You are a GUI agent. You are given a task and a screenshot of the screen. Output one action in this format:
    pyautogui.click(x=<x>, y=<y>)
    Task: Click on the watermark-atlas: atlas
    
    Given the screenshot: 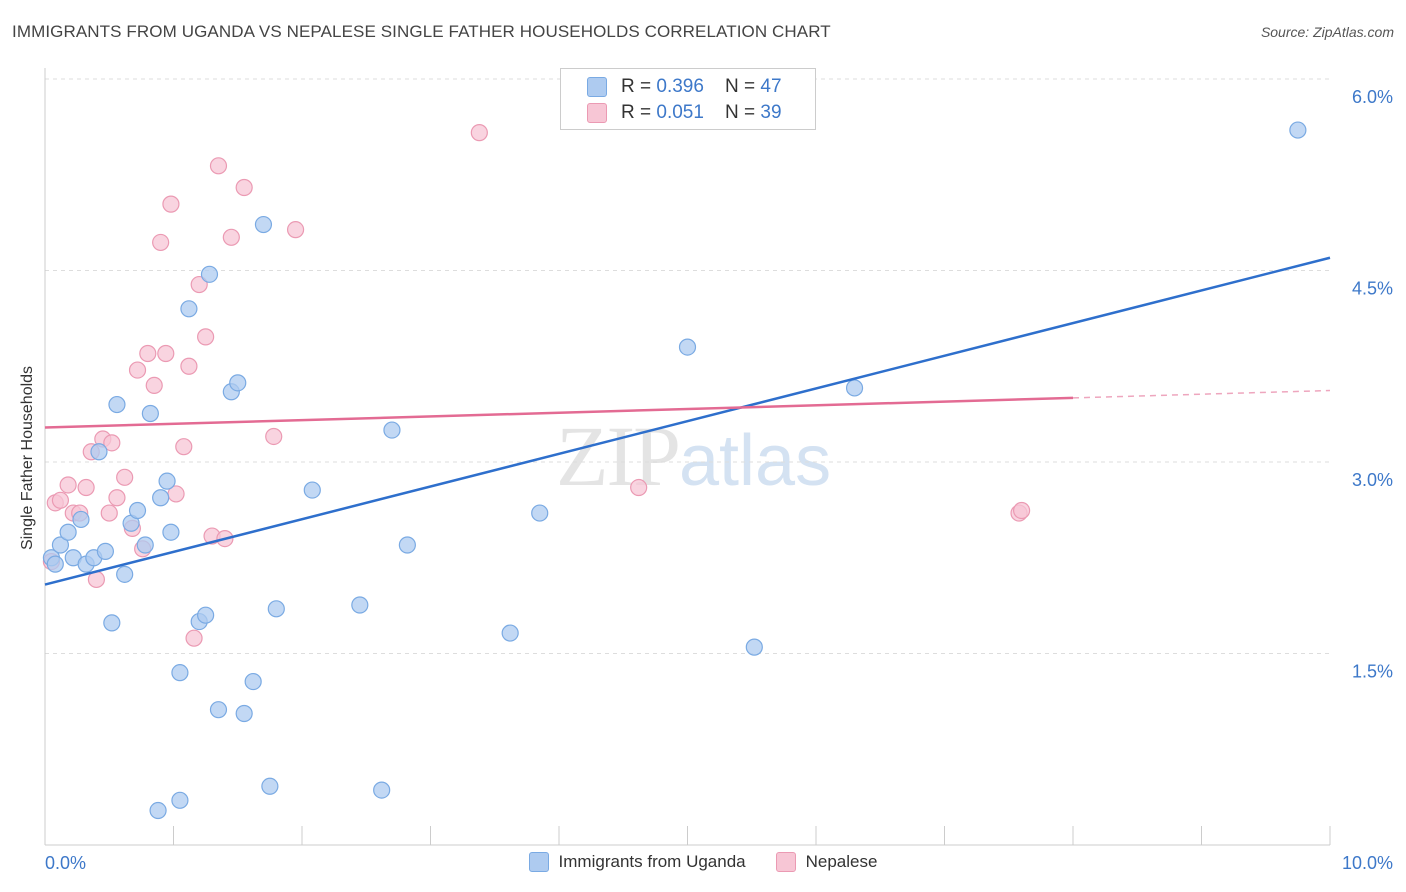 What is the action you would take?
    pyautogui.click(x=755, y=461)
    